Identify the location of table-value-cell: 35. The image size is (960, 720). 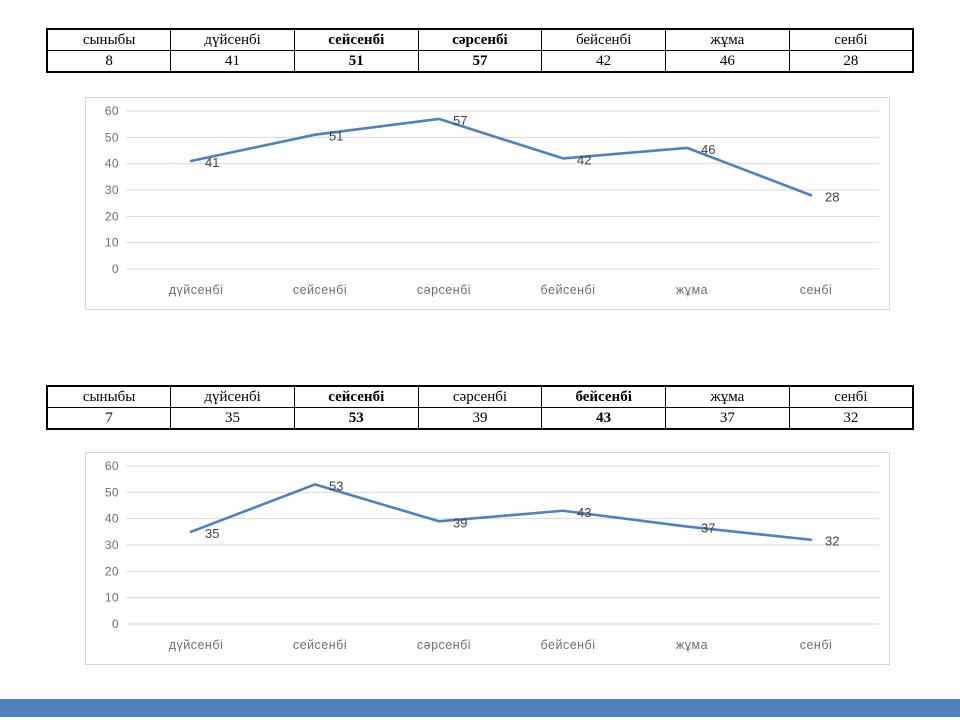
(232, 418).